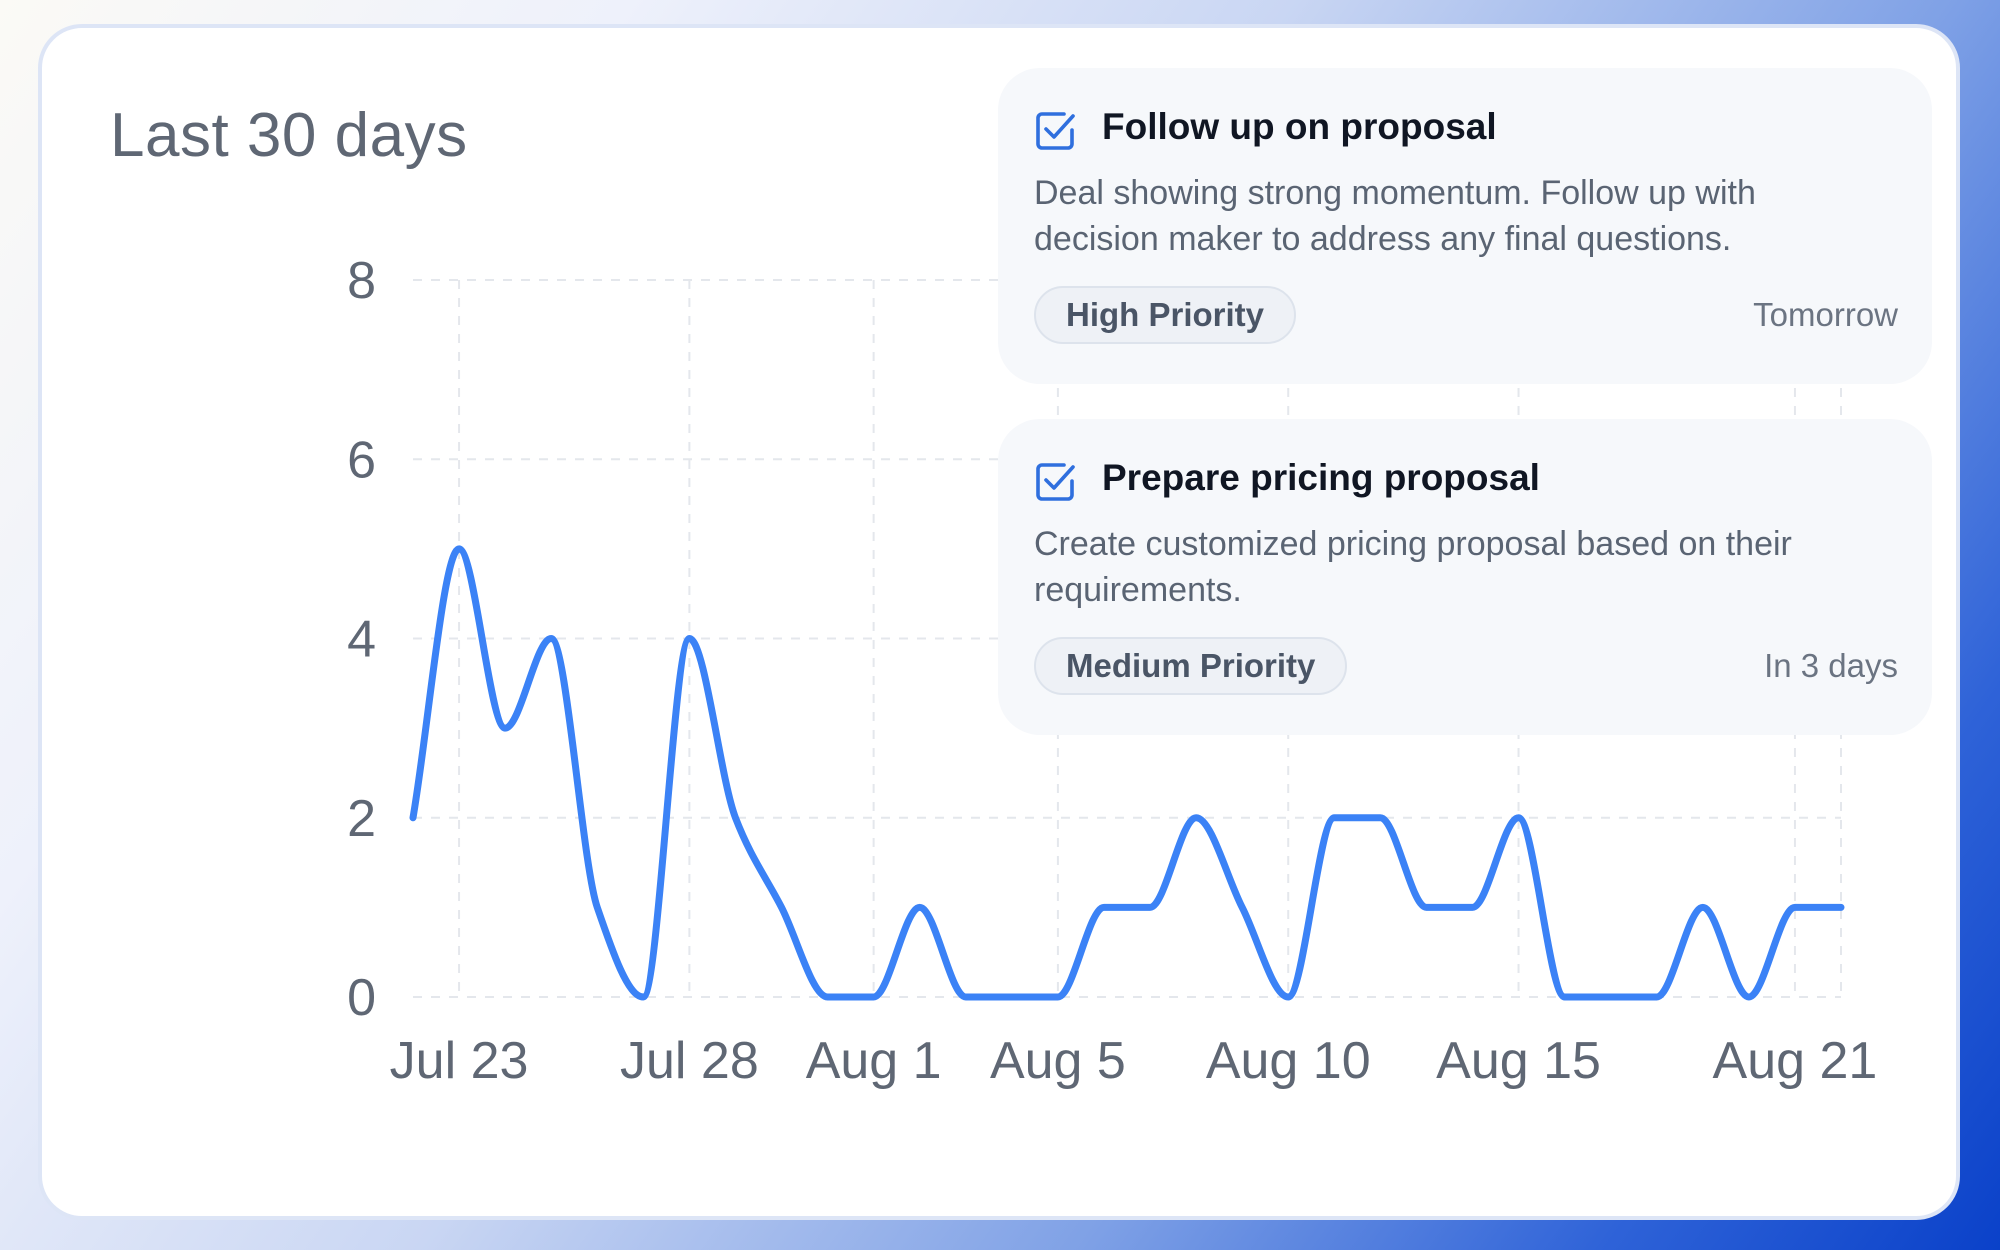 This screenshot has width=2000, height=1250. I want to click on due-date: In 3 days, so click(1831, 665).